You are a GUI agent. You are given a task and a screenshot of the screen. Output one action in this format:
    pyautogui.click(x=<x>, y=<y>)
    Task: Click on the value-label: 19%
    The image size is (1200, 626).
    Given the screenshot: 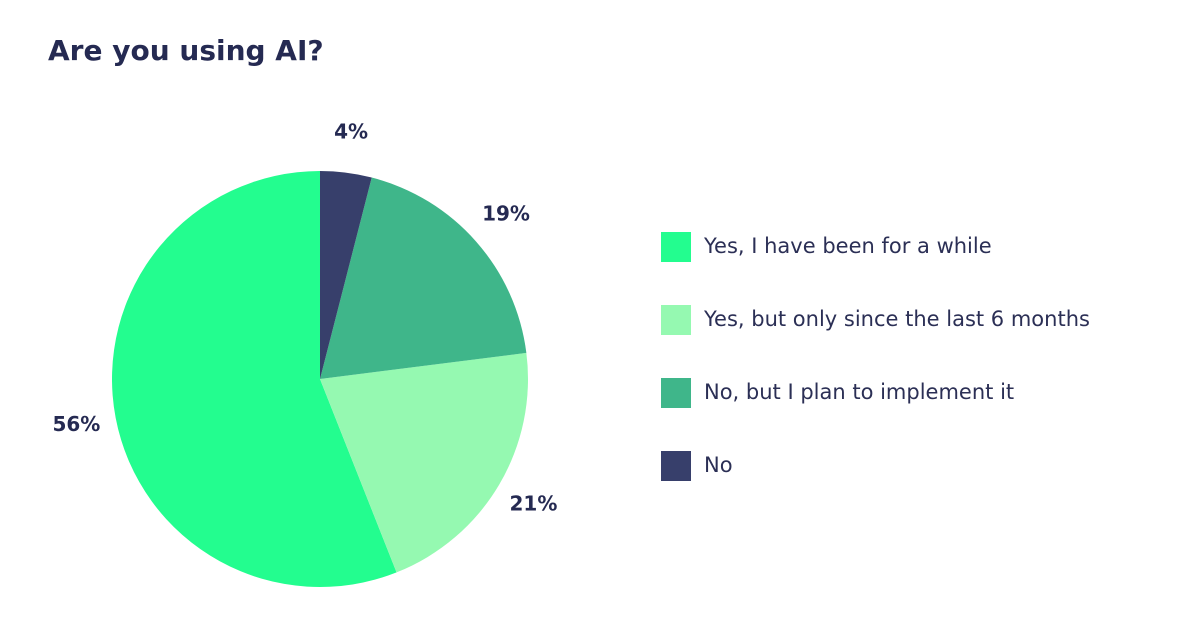 What is the action you would take?
    pyautogui.click(x=506, y=213)
    